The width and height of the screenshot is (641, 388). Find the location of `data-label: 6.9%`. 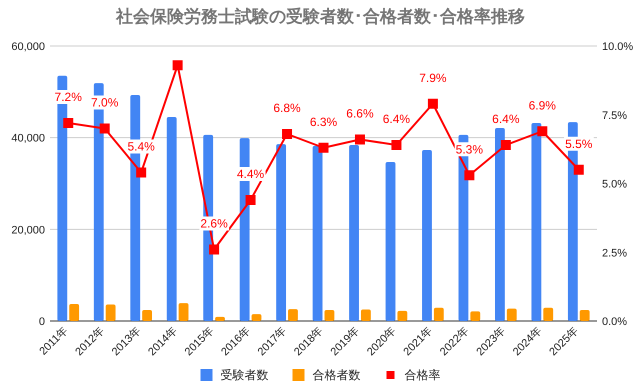

data-label: 6.9% is located at coordinates (542, 105).